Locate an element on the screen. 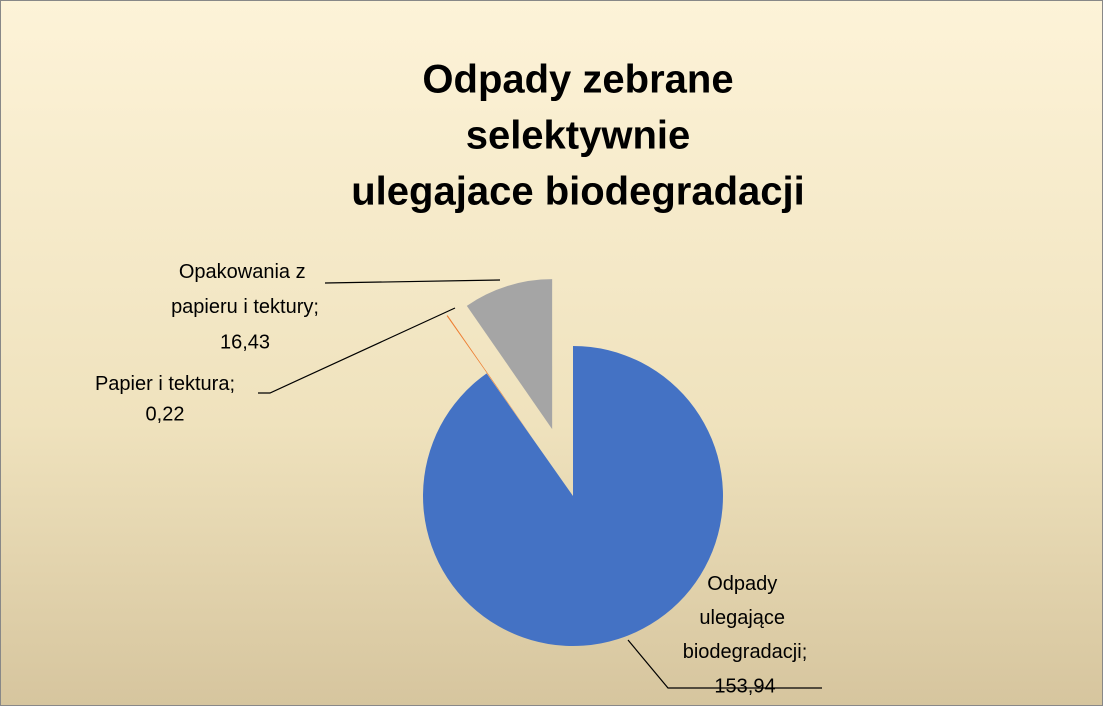  data-label-name: Odpady ulegające biodegradacji is located at coordinates (742, 618).